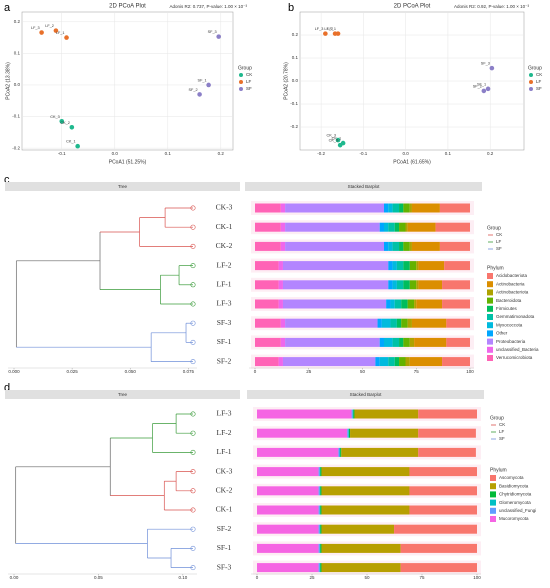 This screenshot has height=588, width=550. What do you see at coordinates (122, 186) in the screenshot?
I see `panel-header` at bounding box center [122, 186].